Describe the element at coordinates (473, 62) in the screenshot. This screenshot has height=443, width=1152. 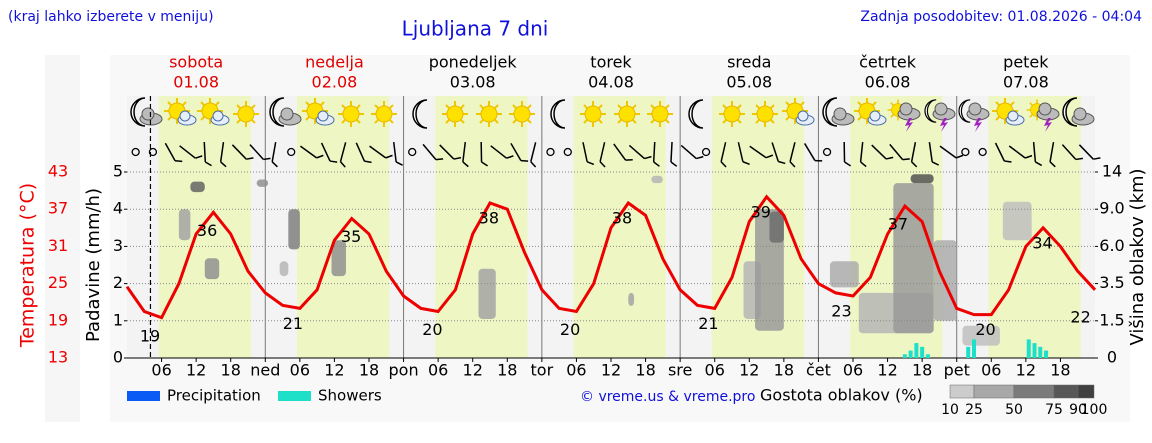
I see `day-name: ponedeljek` at that location.